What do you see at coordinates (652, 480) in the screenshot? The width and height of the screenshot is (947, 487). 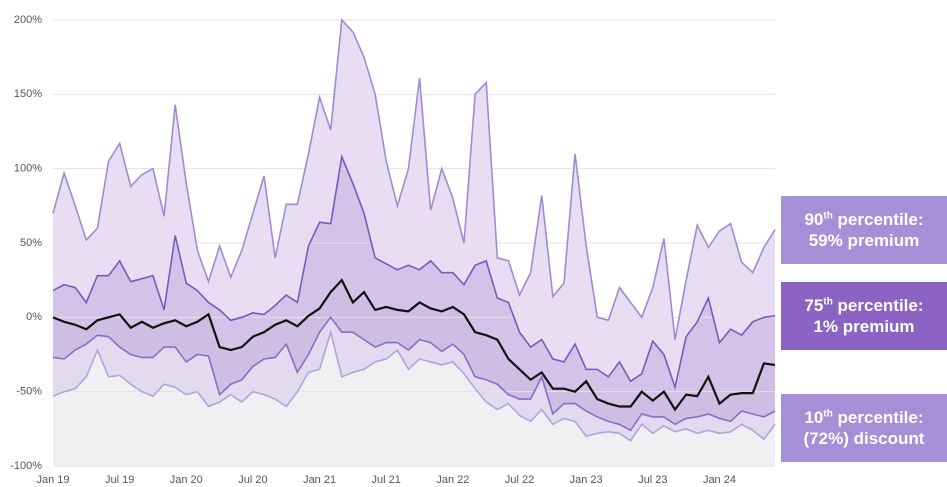 I see `x-tick-label: Jul 23` at bounding box center [652, 480].